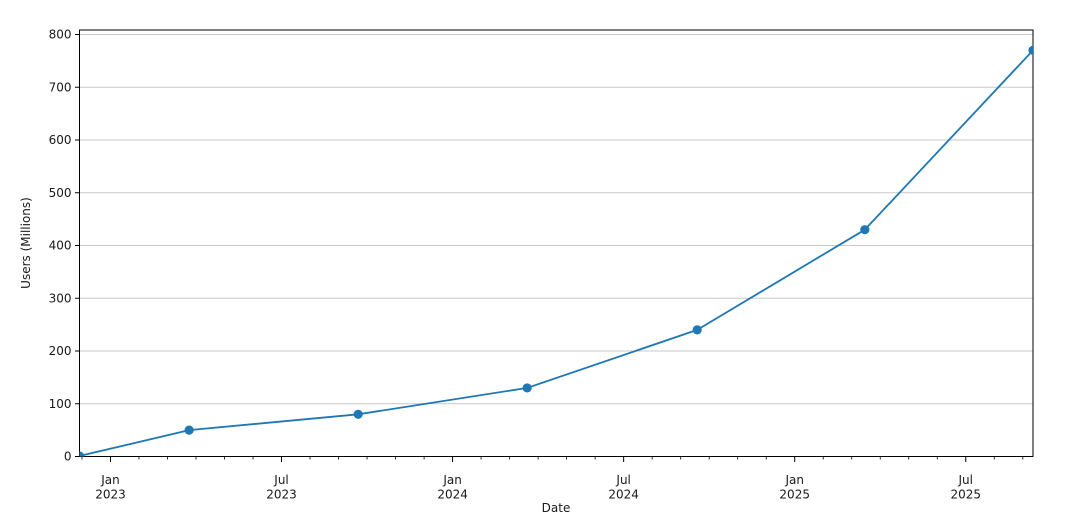 The width and height of the screenshot is (1070, 531). I want to click on y-tick-label: 100, so click(60, 404).